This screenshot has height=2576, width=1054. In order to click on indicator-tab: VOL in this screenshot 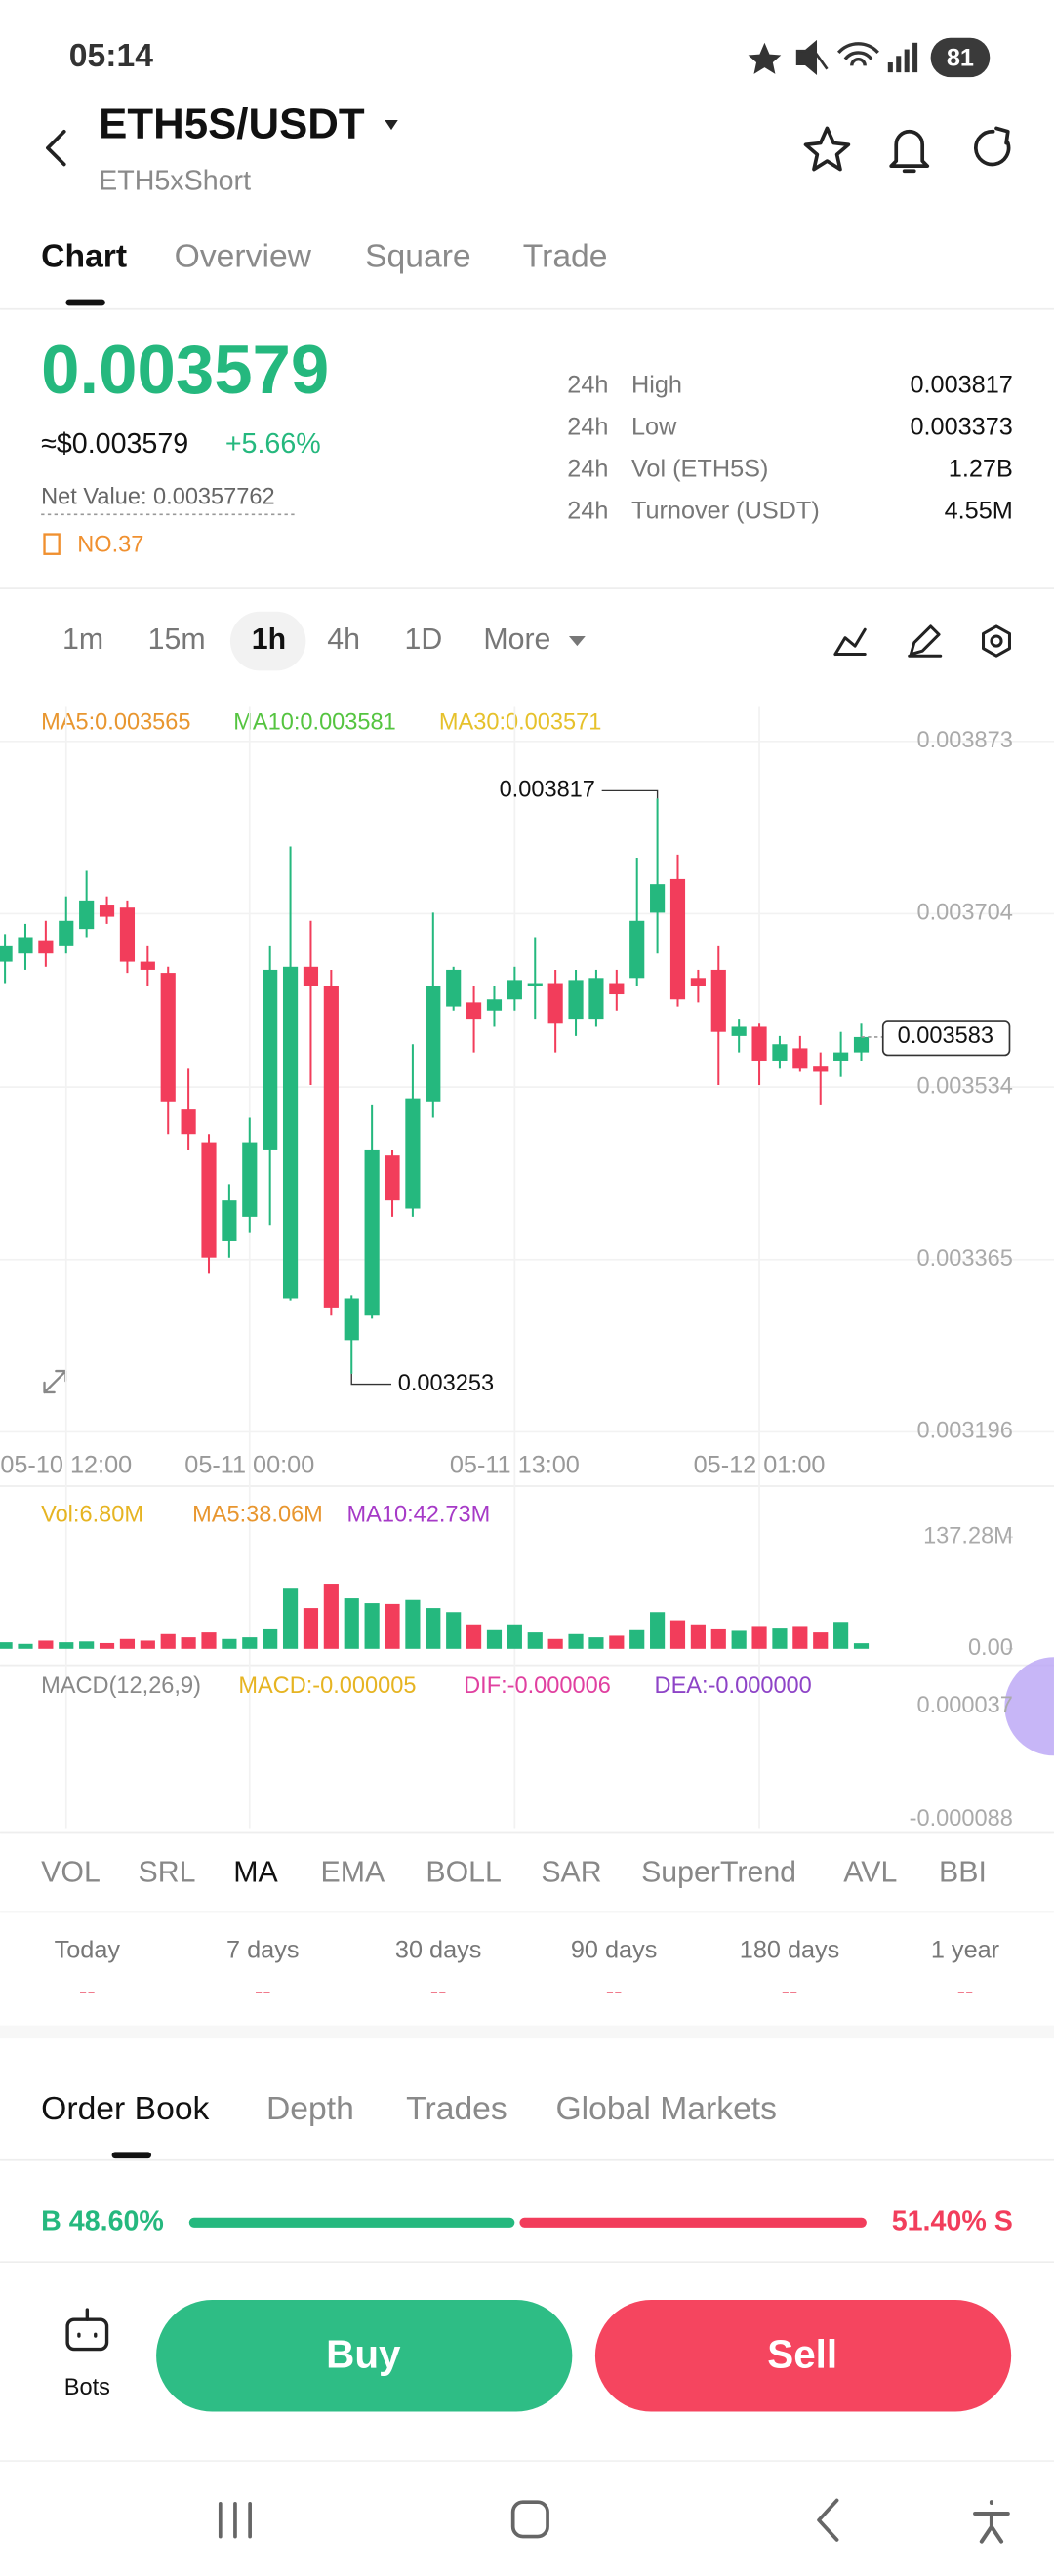, I will do `click(71, 1873)`.